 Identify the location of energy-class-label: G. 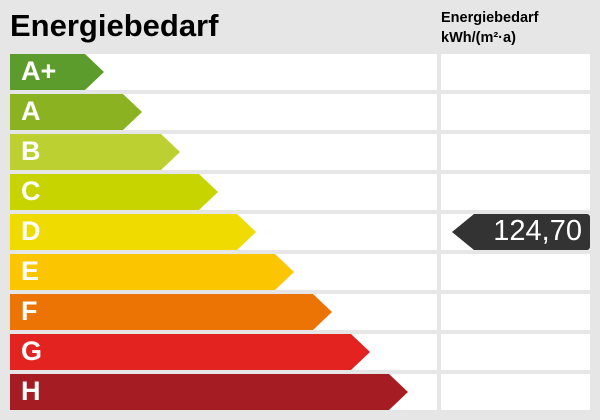
(32, 351).